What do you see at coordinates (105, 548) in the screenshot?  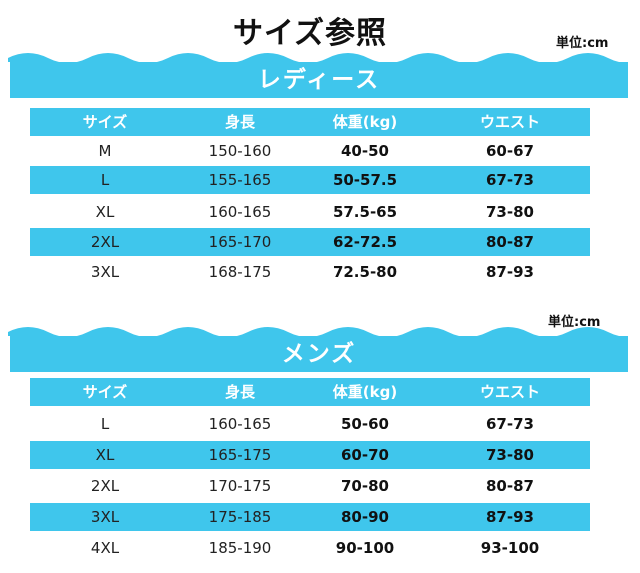 I see `size-cell: 4XL` at bounding box center [105, 548].